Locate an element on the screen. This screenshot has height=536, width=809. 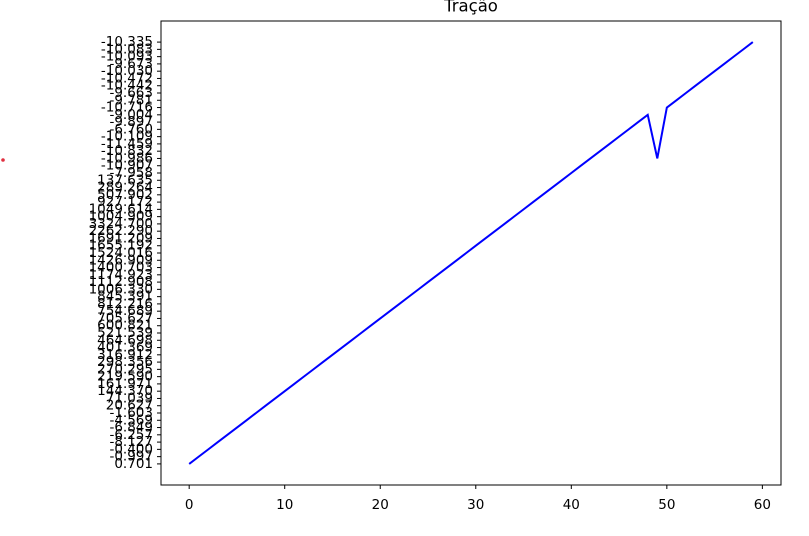
y-tick-label: 1049.614 is located at coordinates (121, 209).